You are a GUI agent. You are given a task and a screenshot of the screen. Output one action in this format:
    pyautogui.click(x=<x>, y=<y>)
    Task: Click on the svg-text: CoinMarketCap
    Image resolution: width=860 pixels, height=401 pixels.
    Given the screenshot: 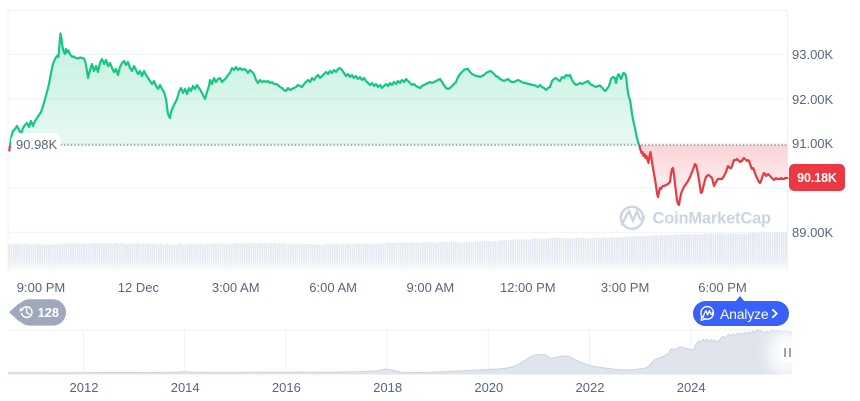 What is the action you would take?
    pyautogui.click(x=712, y=219)
    